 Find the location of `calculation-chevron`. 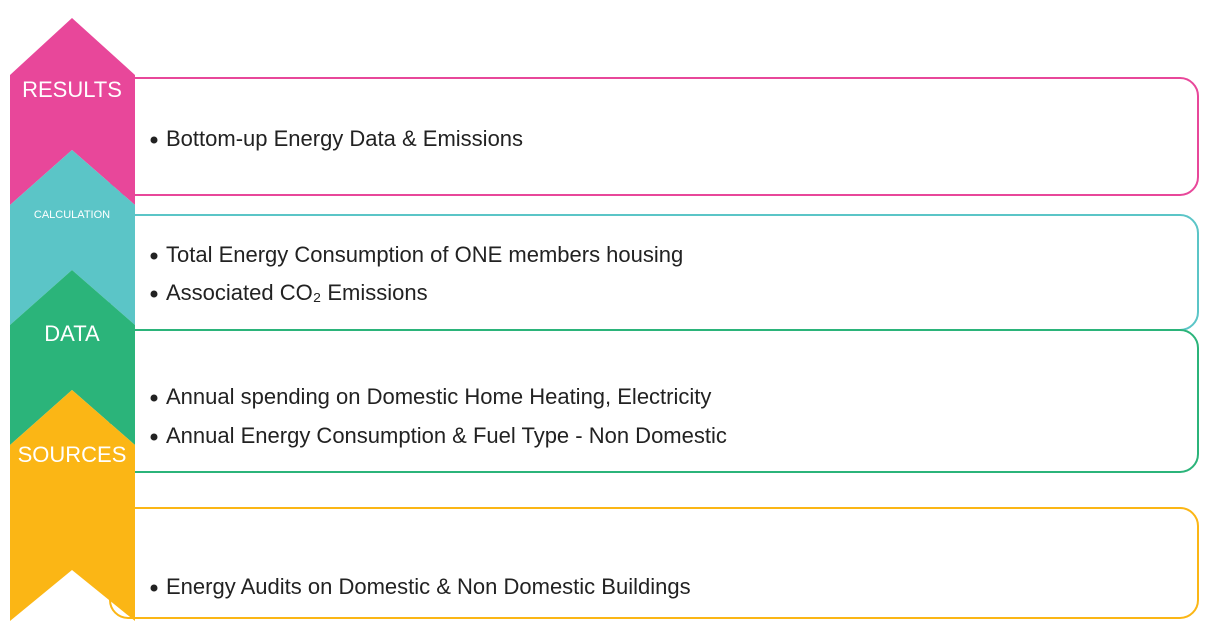

calculation-chevron is located at coordinates (72, 237).